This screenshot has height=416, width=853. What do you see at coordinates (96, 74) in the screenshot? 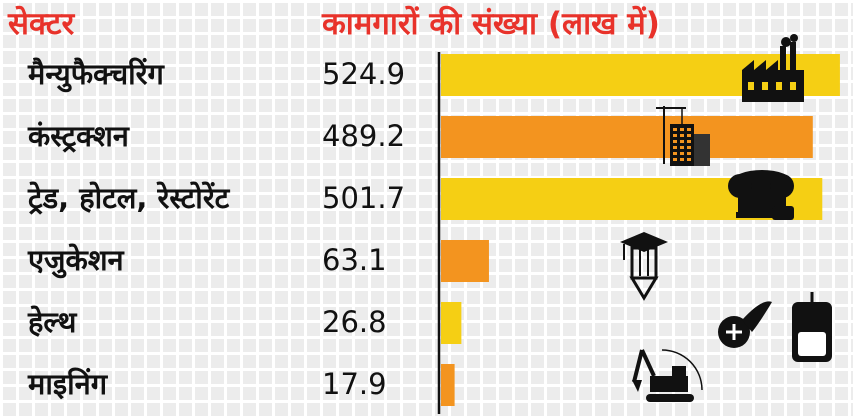
I see `category-label: मैन्युफैक्चरिंग` at bounding box center [96, 74].